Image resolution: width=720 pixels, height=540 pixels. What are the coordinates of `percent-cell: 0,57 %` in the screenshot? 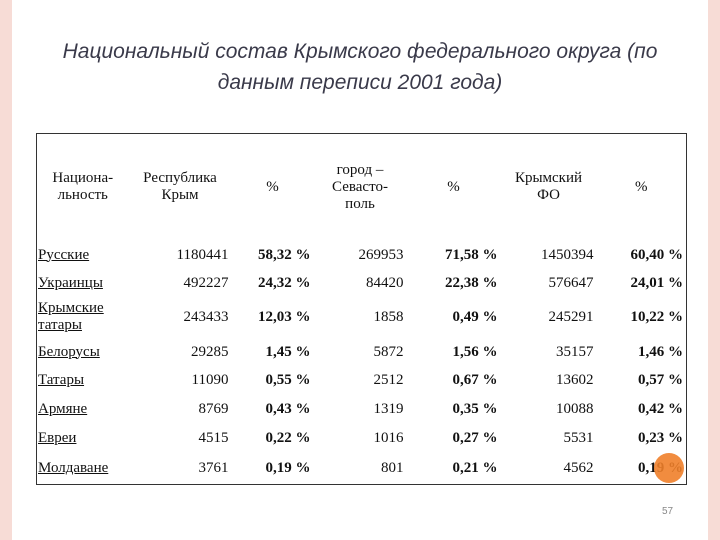 It's located at (660, 380).